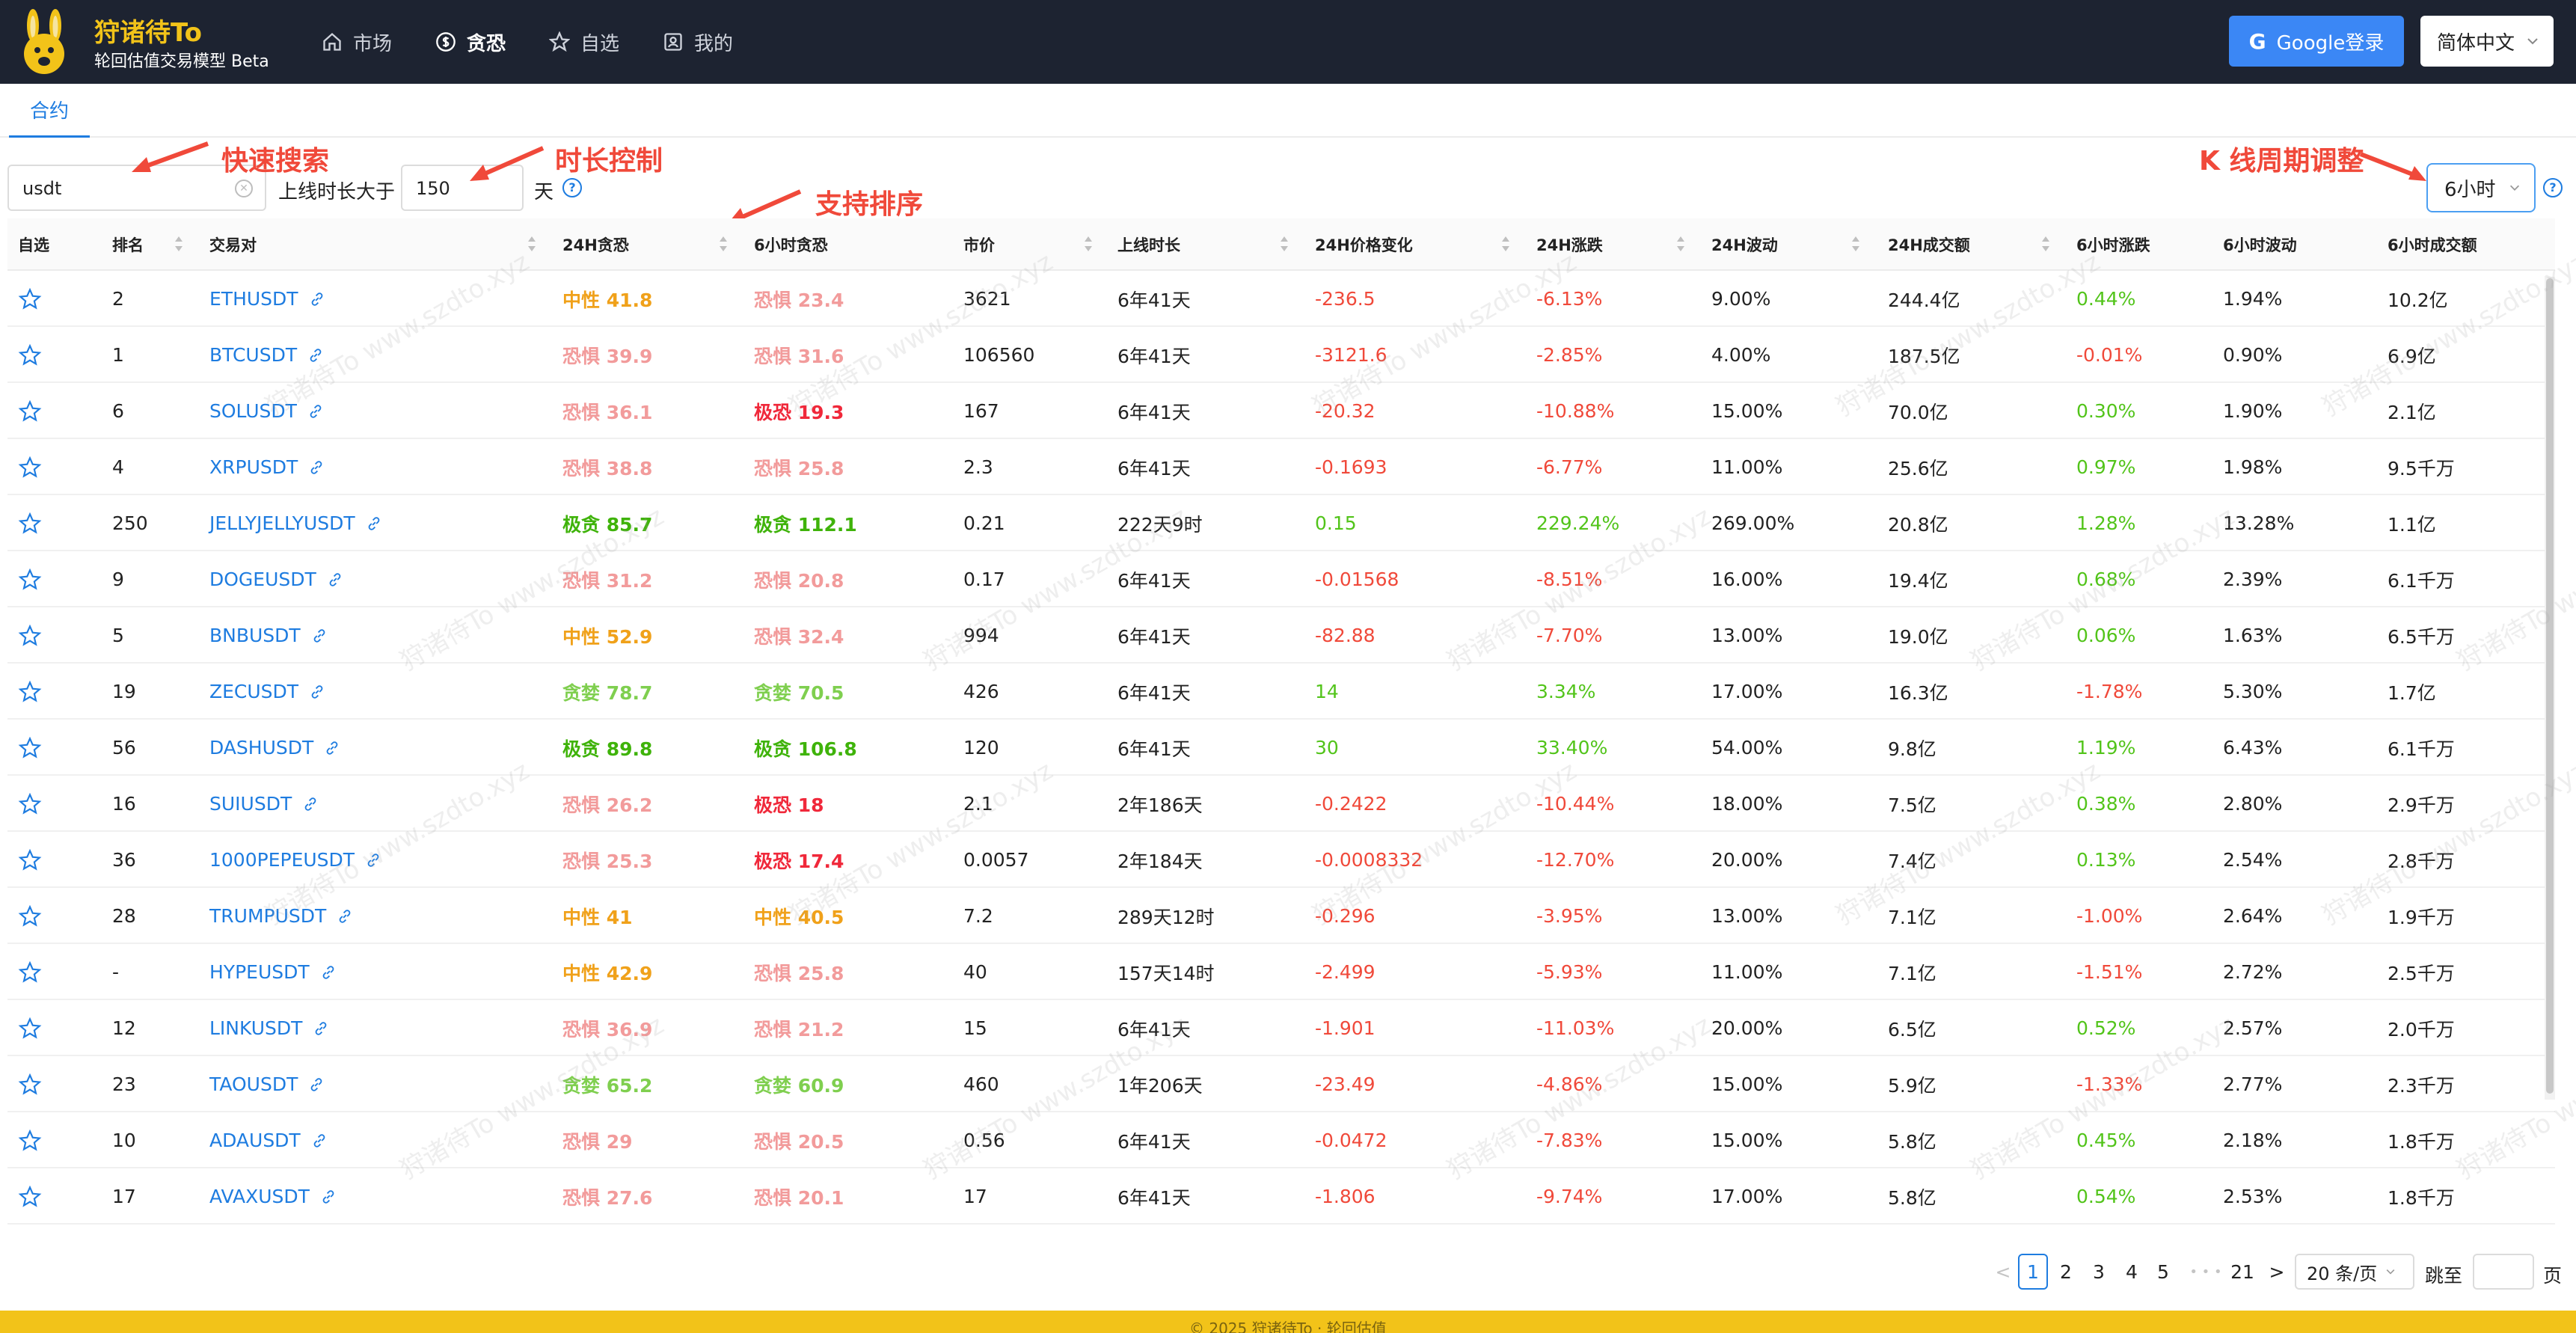 This screenshot has height=1333, width=2576. What do you see at coordinates (2003, 1271) in the screenshot?
I see `prev-page-button: <` at bounding box center [2003, 1271].